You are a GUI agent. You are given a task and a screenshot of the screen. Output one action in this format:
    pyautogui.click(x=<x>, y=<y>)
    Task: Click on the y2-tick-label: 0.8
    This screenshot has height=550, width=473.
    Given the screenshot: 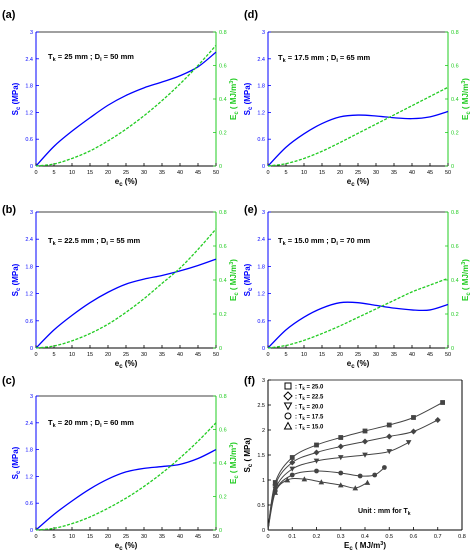 What is the action you would take?
    pyautogui.click(x=223, y=213)
    